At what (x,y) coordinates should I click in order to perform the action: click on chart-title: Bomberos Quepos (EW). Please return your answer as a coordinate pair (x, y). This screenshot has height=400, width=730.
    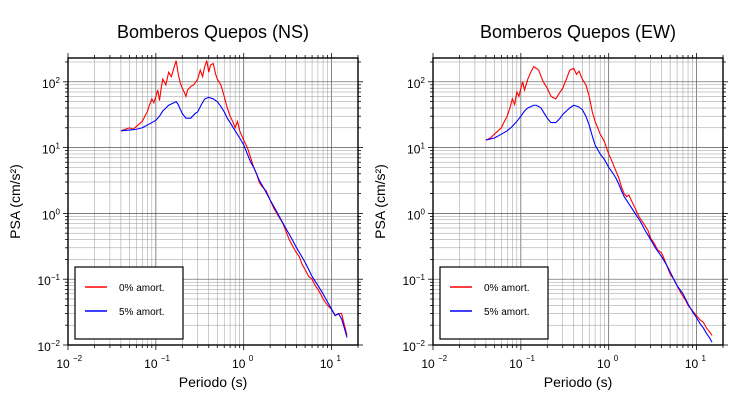
    Looking at the image, I should click on (578, 32).